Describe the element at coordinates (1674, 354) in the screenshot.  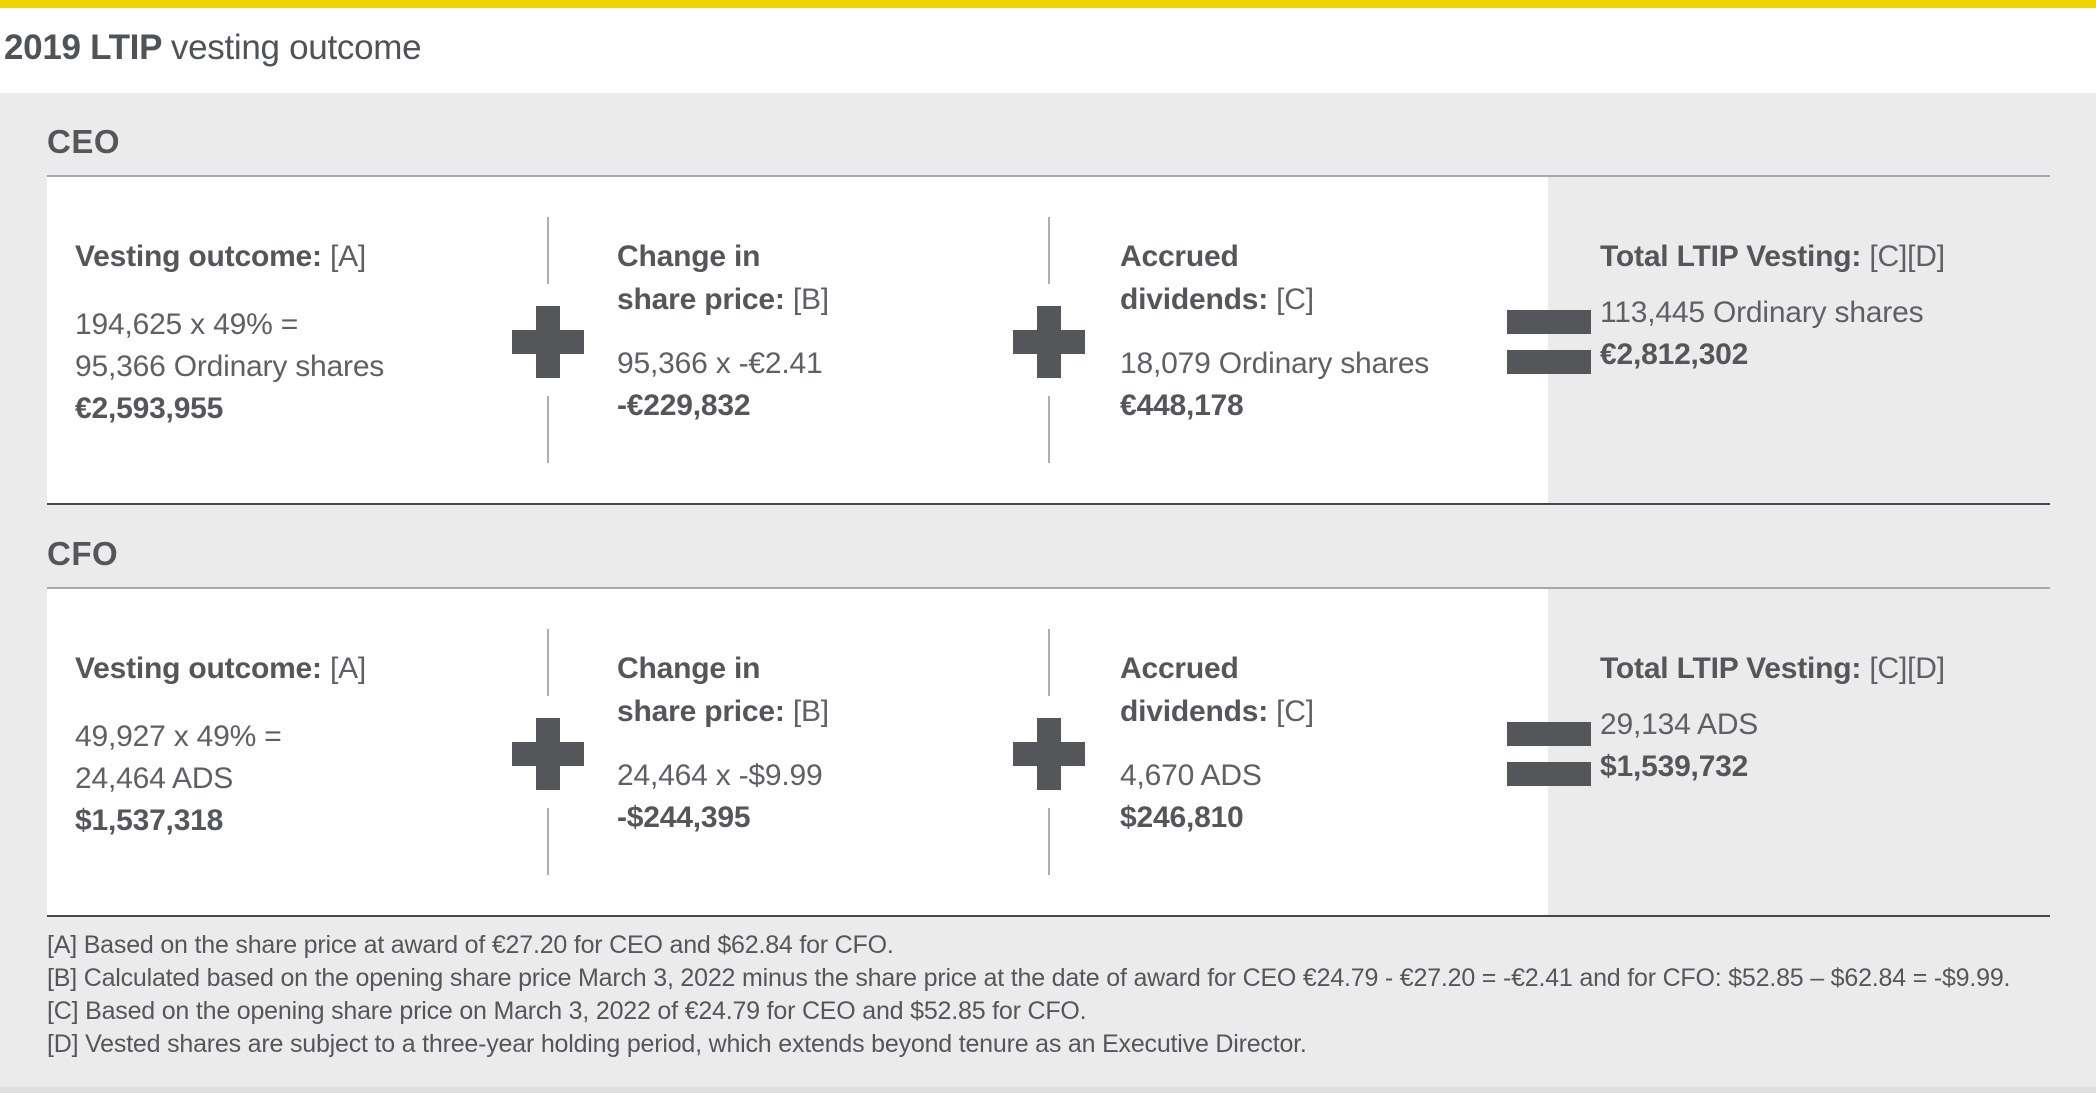
I see `value-line: €2,812,302` at that location.